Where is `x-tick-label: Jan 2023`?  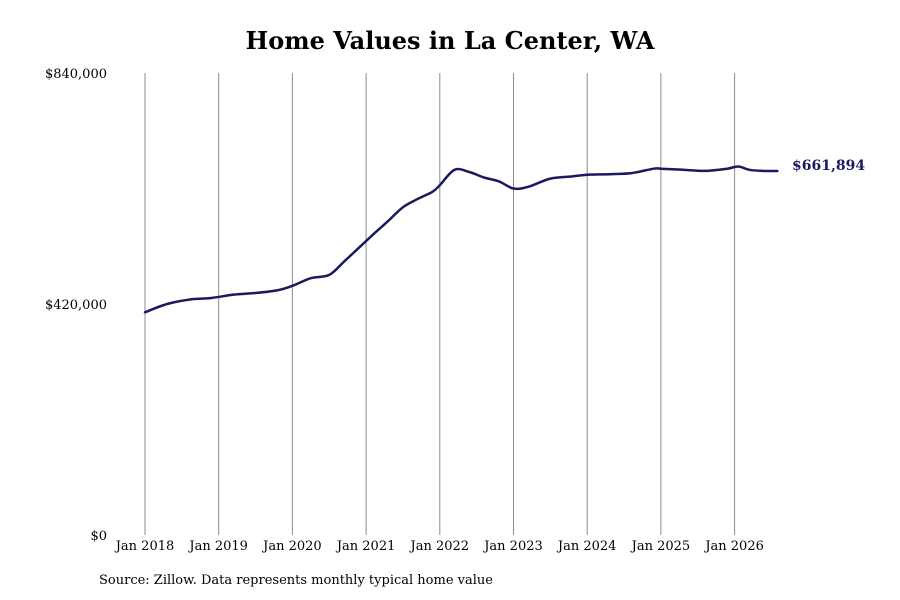 x-tick-label: Jan 2023 is located at coordinates (512, 546).